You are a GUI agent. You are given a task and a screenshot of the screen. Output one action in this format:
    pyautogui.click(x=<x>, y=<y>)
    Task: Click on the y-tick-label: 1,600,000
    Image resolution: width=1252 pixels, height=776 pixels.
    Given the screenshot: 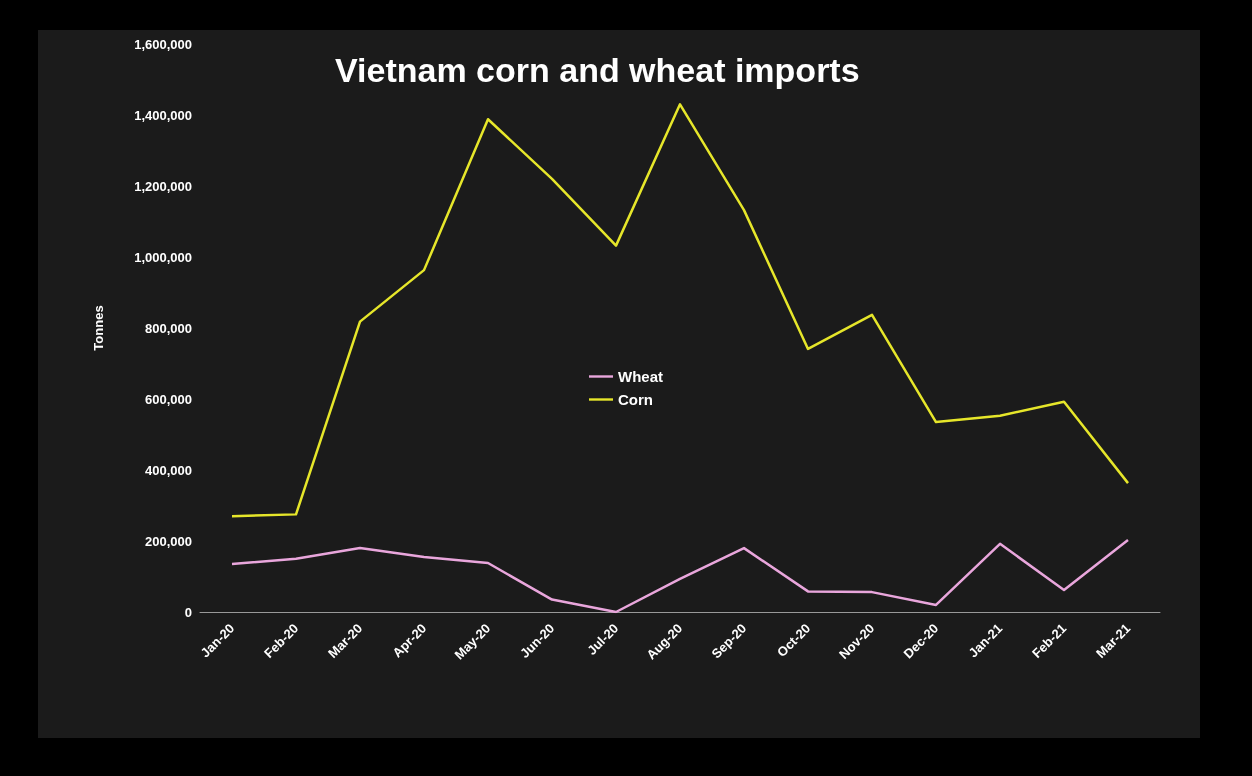 What is the action you would take?
    pyautogui.click(x=163, y=44)
    